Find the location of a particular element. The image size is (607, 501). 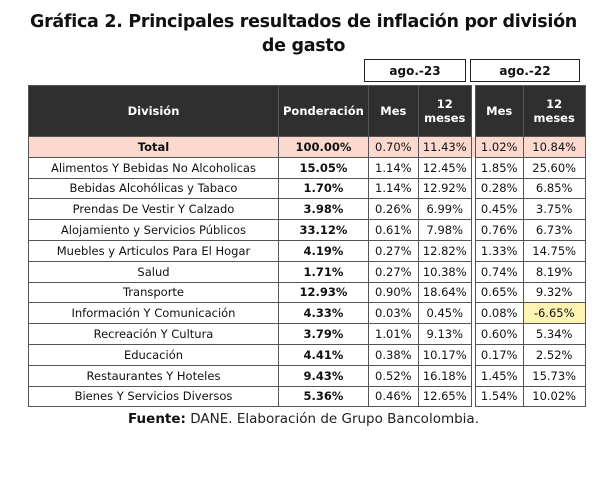

cell-ponderacion: 1.71% is located at coordinates (323, 271).